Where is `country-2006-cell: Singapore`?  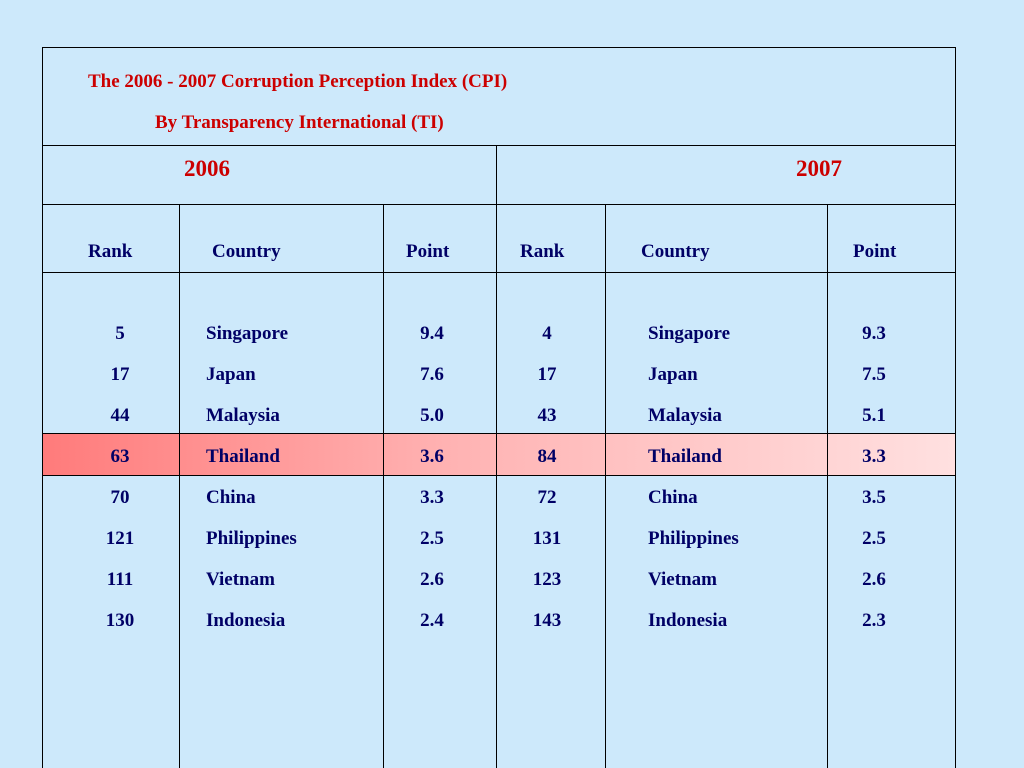
country-2006-cell: Singapore is located at coordinates (247, 333).